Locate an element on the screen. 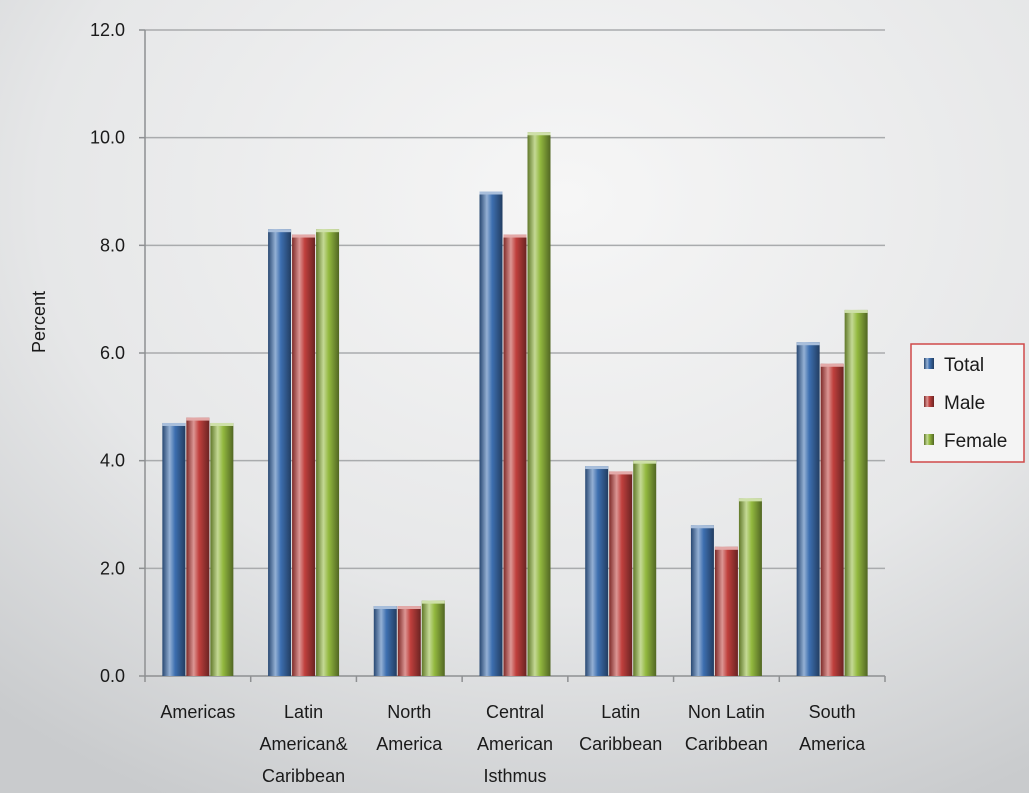 Image resolution: width=1029 pixels, height=793 pixels. y-tick-label: 10.0 is located at coordinates (107, 138).